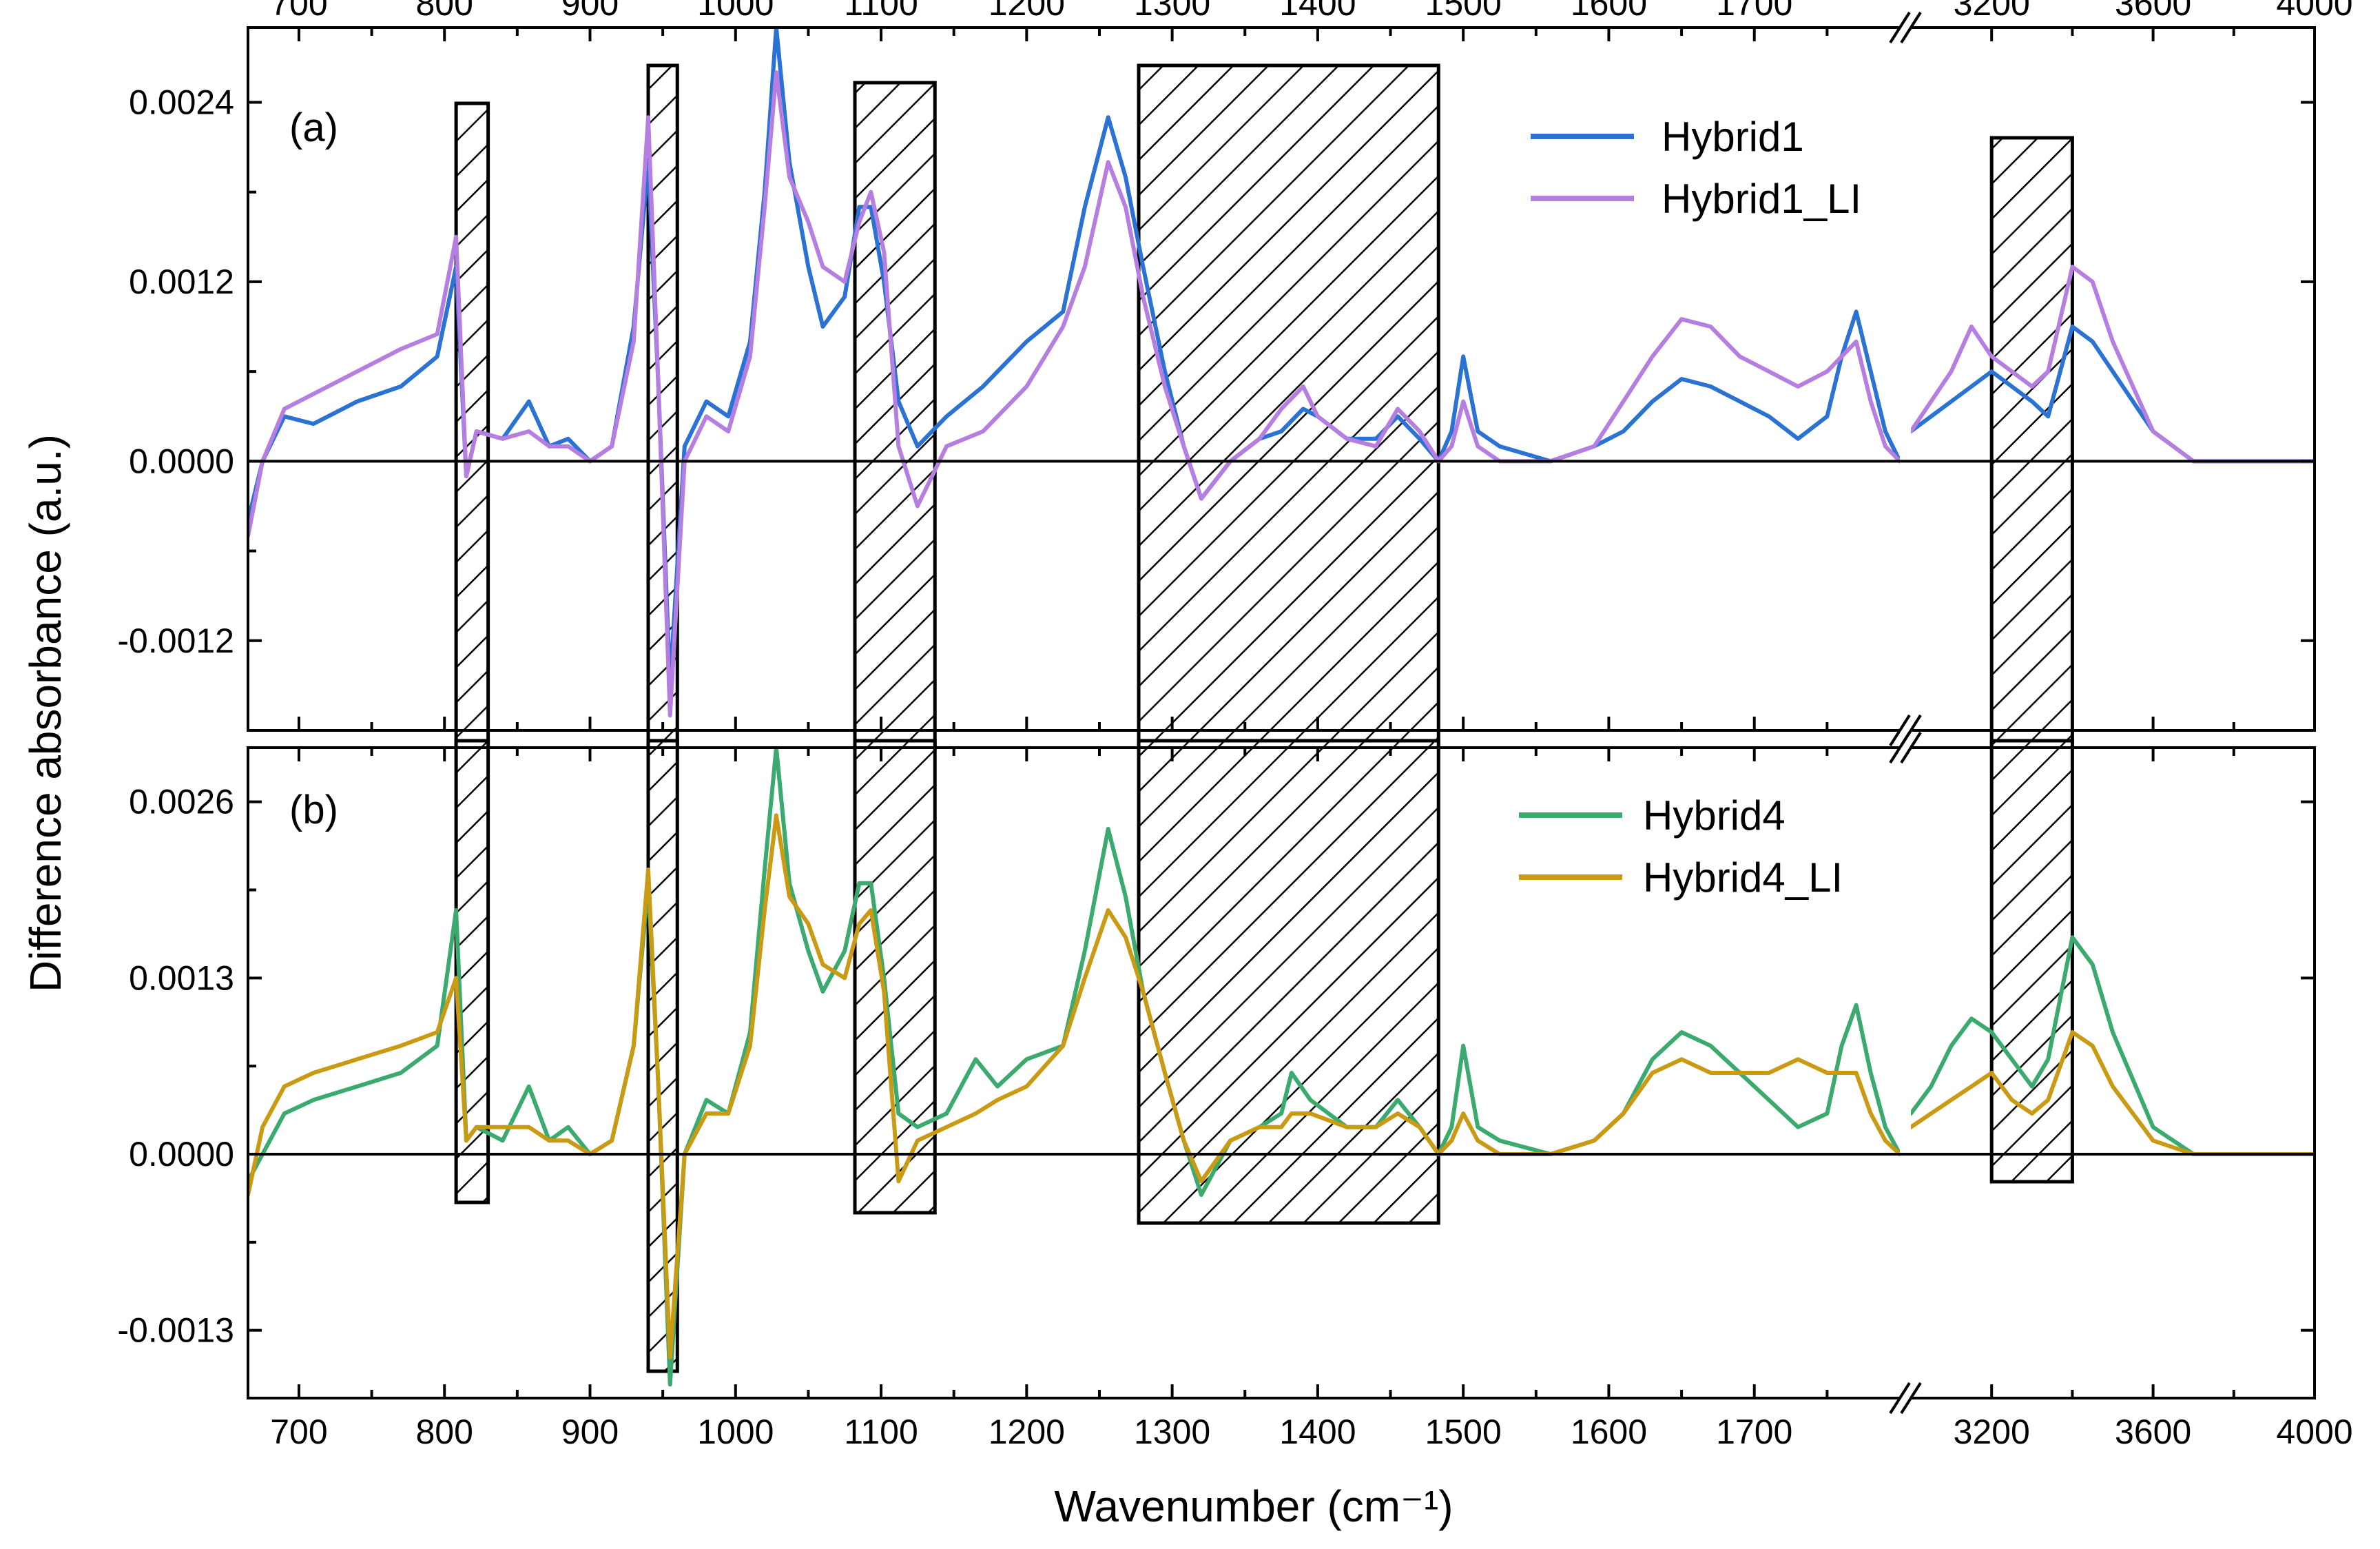 This screenshot has height=1549, width=2380. What do you see at coordinates (298, 1432) in the screenshot?
I see `x-tick-label-bottom: 700` at bounding box center [298, 1432].